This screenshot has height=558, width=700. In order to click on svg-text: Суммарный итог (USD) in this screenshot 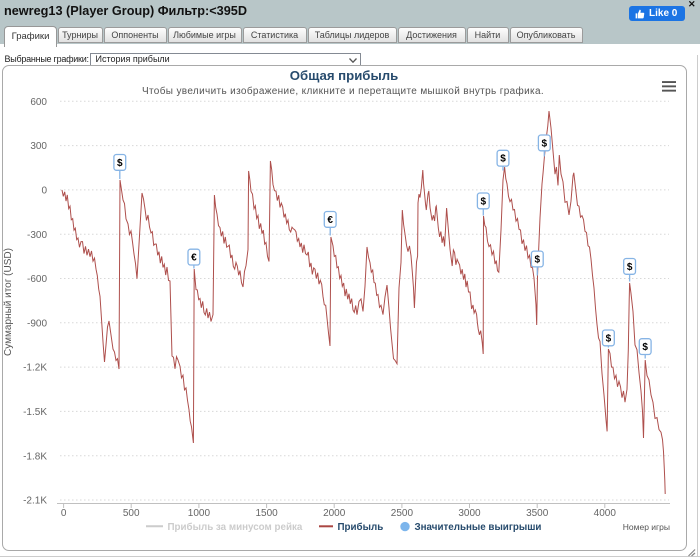, I will do `click(8, 302)`.